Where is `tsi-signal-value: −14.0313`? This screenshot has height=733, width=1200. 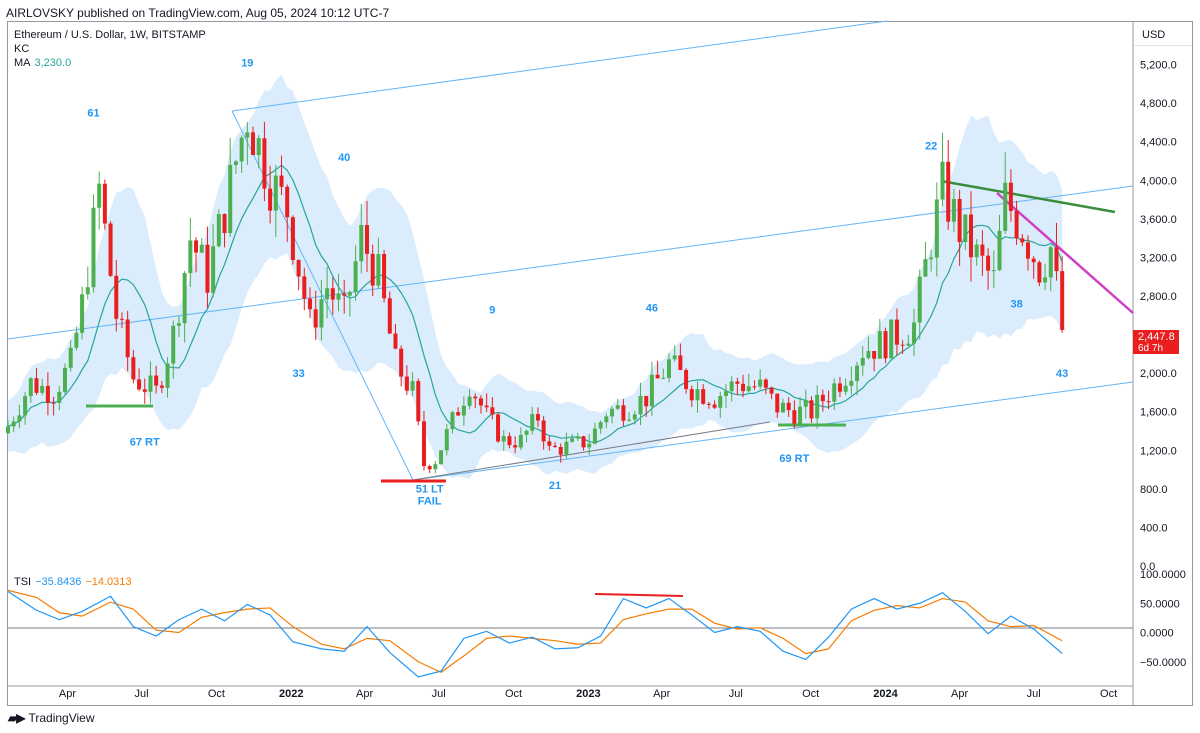
tsi-signal-value: −14.0313 is located at coordinates (108, 582).